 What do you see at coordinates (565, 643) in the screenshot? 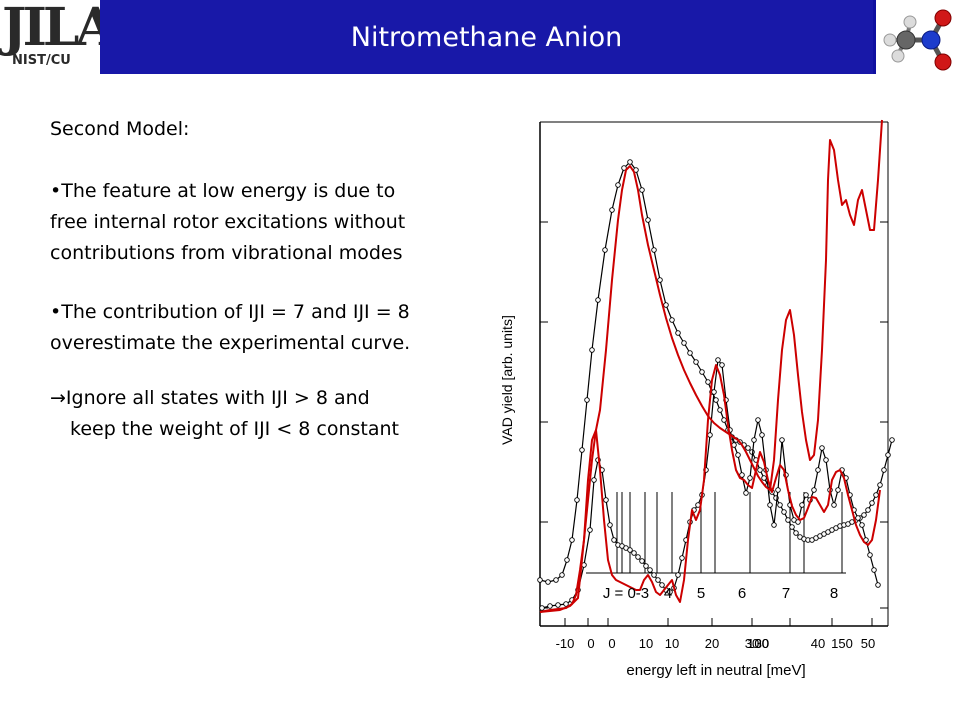
I see `x-tick-label: -10` at bounding box center [565, 643].